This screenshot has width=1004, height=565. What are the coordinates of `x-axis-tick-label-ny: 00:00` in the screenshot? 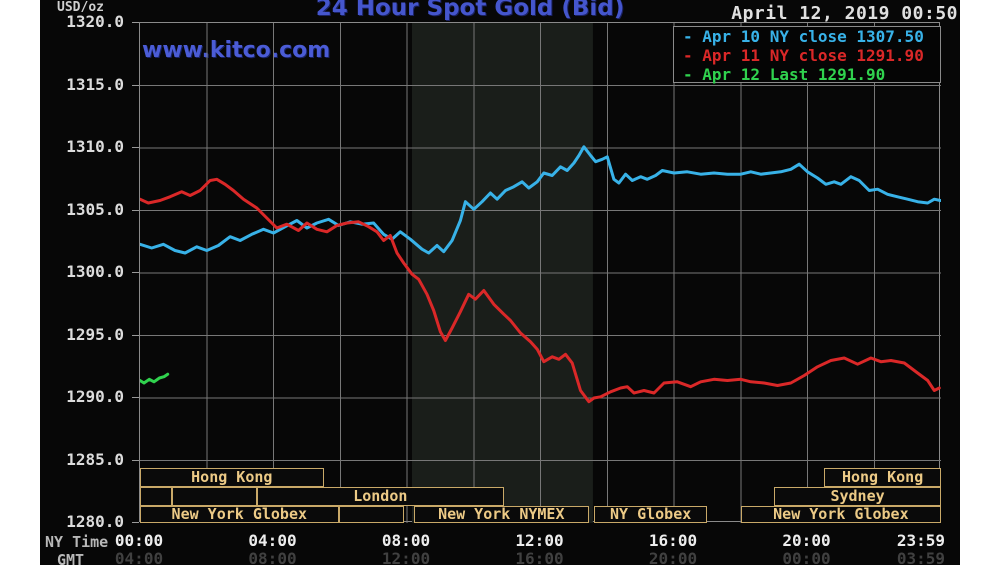 It's located at (139, 540).